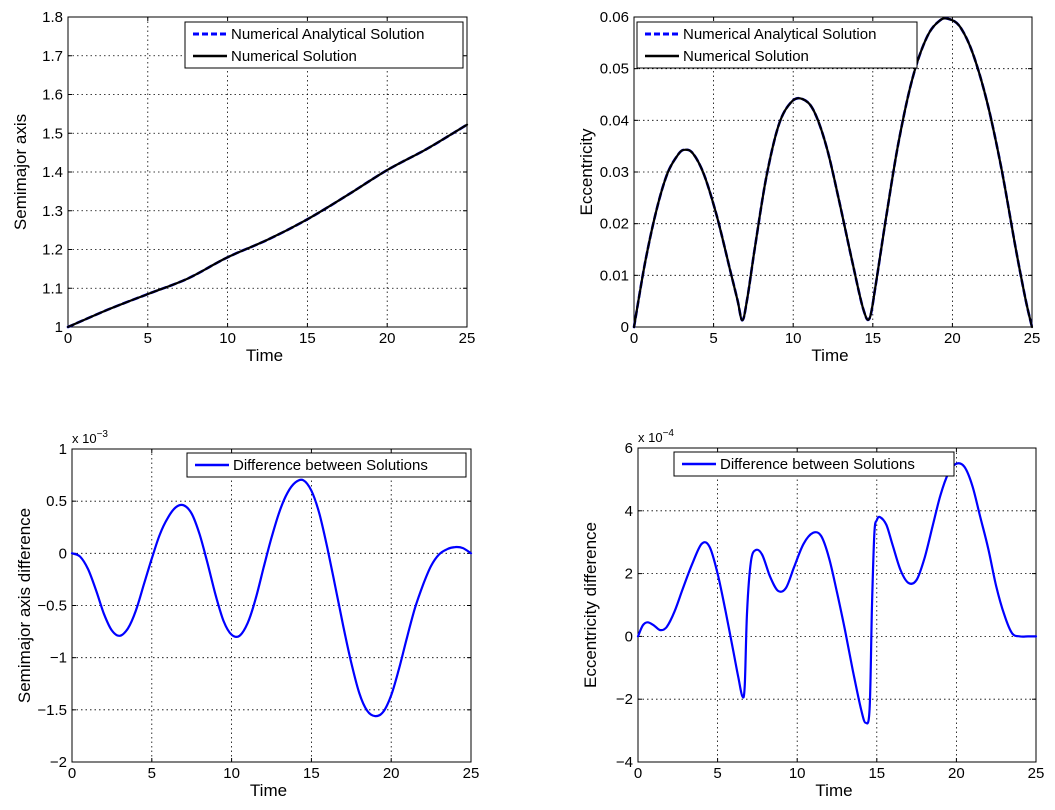 The image size is (1055, 810). Describe the element at coordinates (629, 511) in the screenshot. I see `y-tick-label: 4` at that location.